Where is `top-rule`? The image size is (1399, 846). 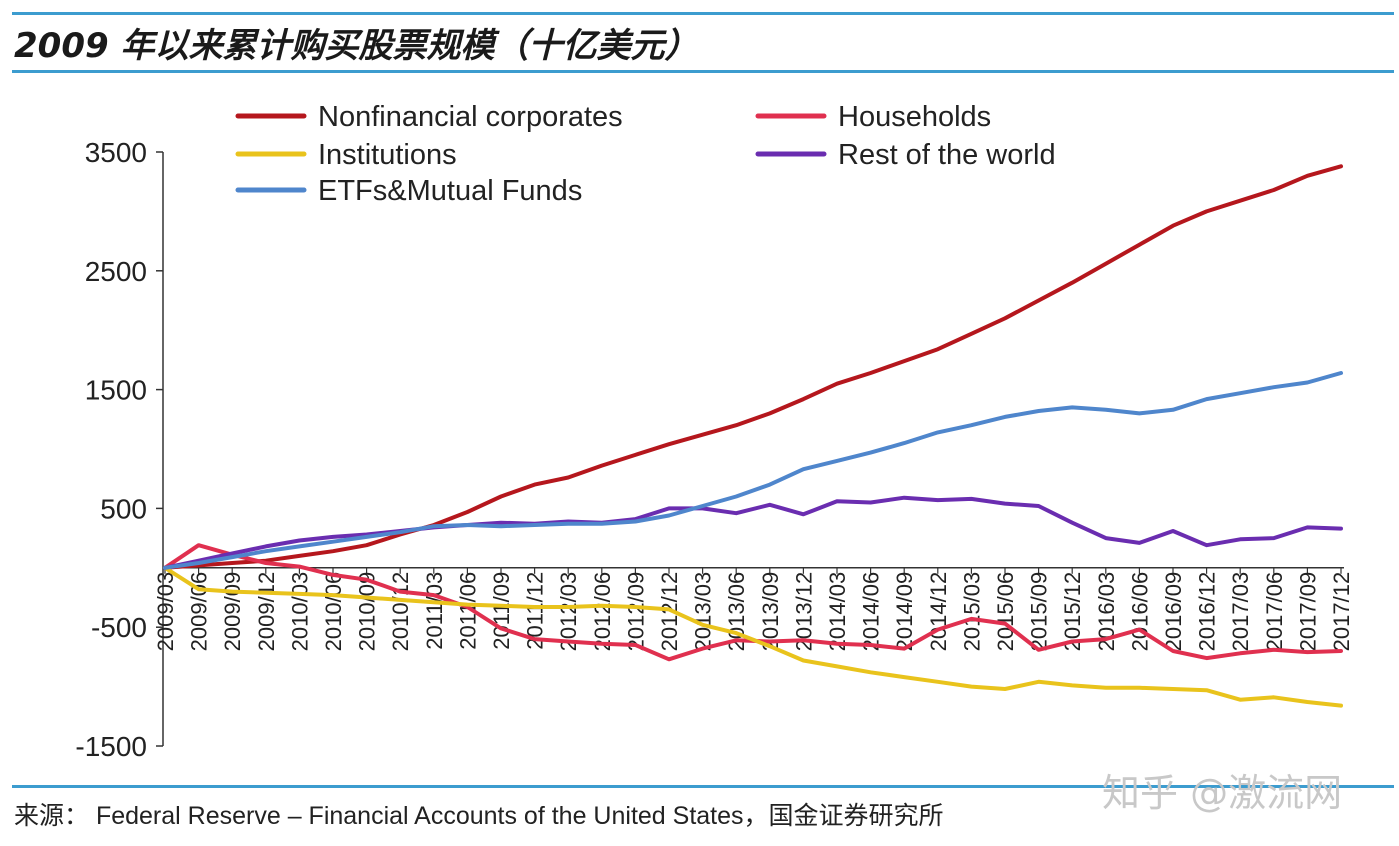 top-rule is located at coordinates (703, 13).